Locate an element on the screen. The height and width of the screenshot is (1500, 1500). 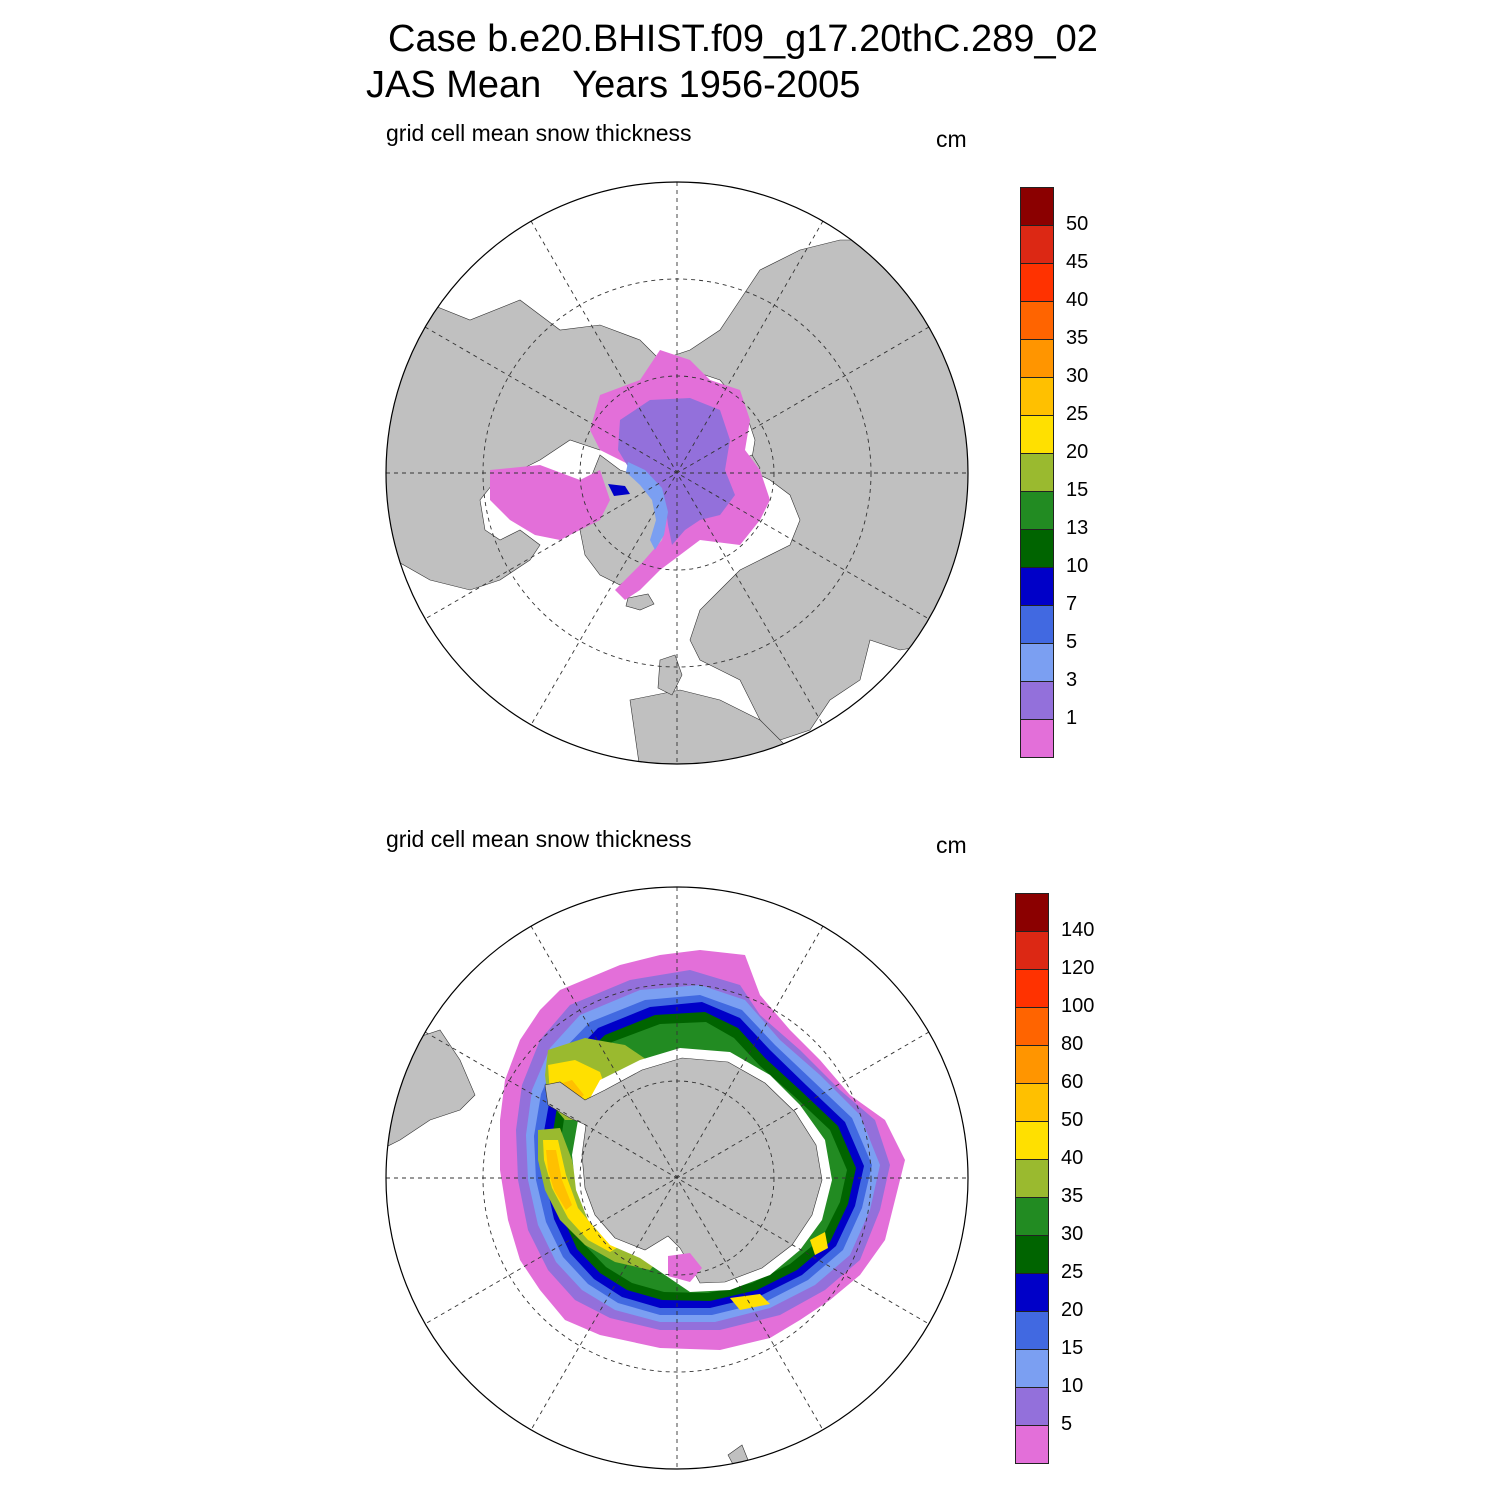
arctic-colorbar: 50 45 40 35 30 25 20 15 13 10 7 5 3 1 is located at coordinates (1075, 473).